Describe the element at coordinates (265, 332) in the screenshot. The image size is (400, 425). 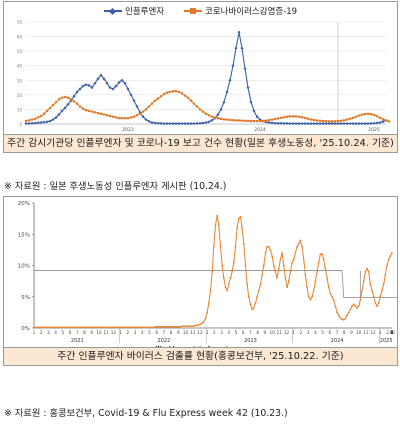
I see `month-label: 9` at that location.